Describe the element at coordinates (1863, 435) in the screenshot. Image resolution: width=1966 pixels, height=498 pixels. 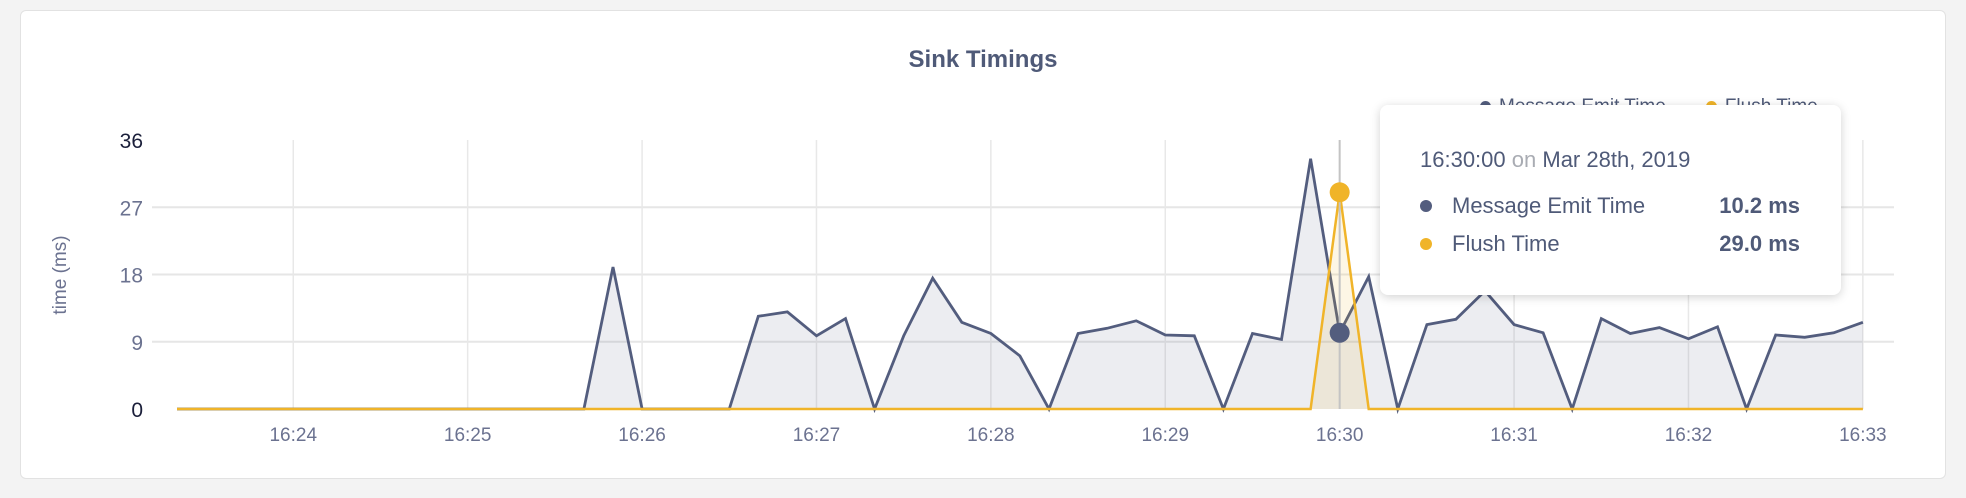
I see `x-tick-label: 16:33` at that location.